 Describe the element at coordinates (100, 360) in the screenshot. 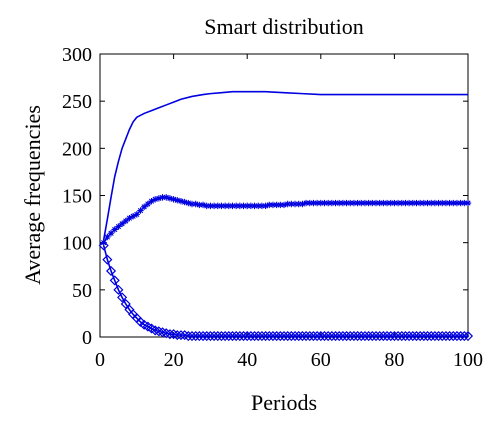

I see `x-tick-label: 0` at that location.